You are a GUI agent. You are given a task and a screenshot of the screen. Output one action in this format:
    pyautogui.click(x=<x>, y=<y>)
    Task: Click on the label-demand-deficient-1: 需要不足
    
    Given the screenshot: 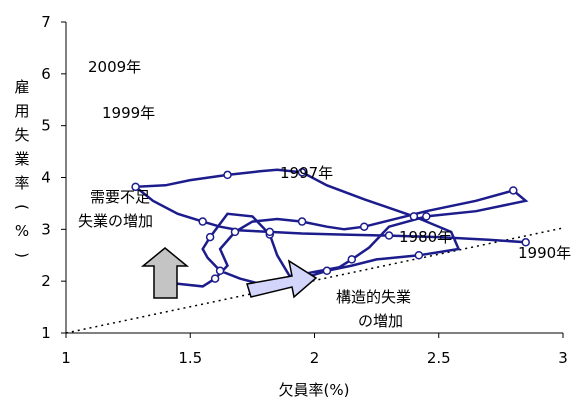 What is the action you would take?
    pyautogui.click(x=120, y=197)
    